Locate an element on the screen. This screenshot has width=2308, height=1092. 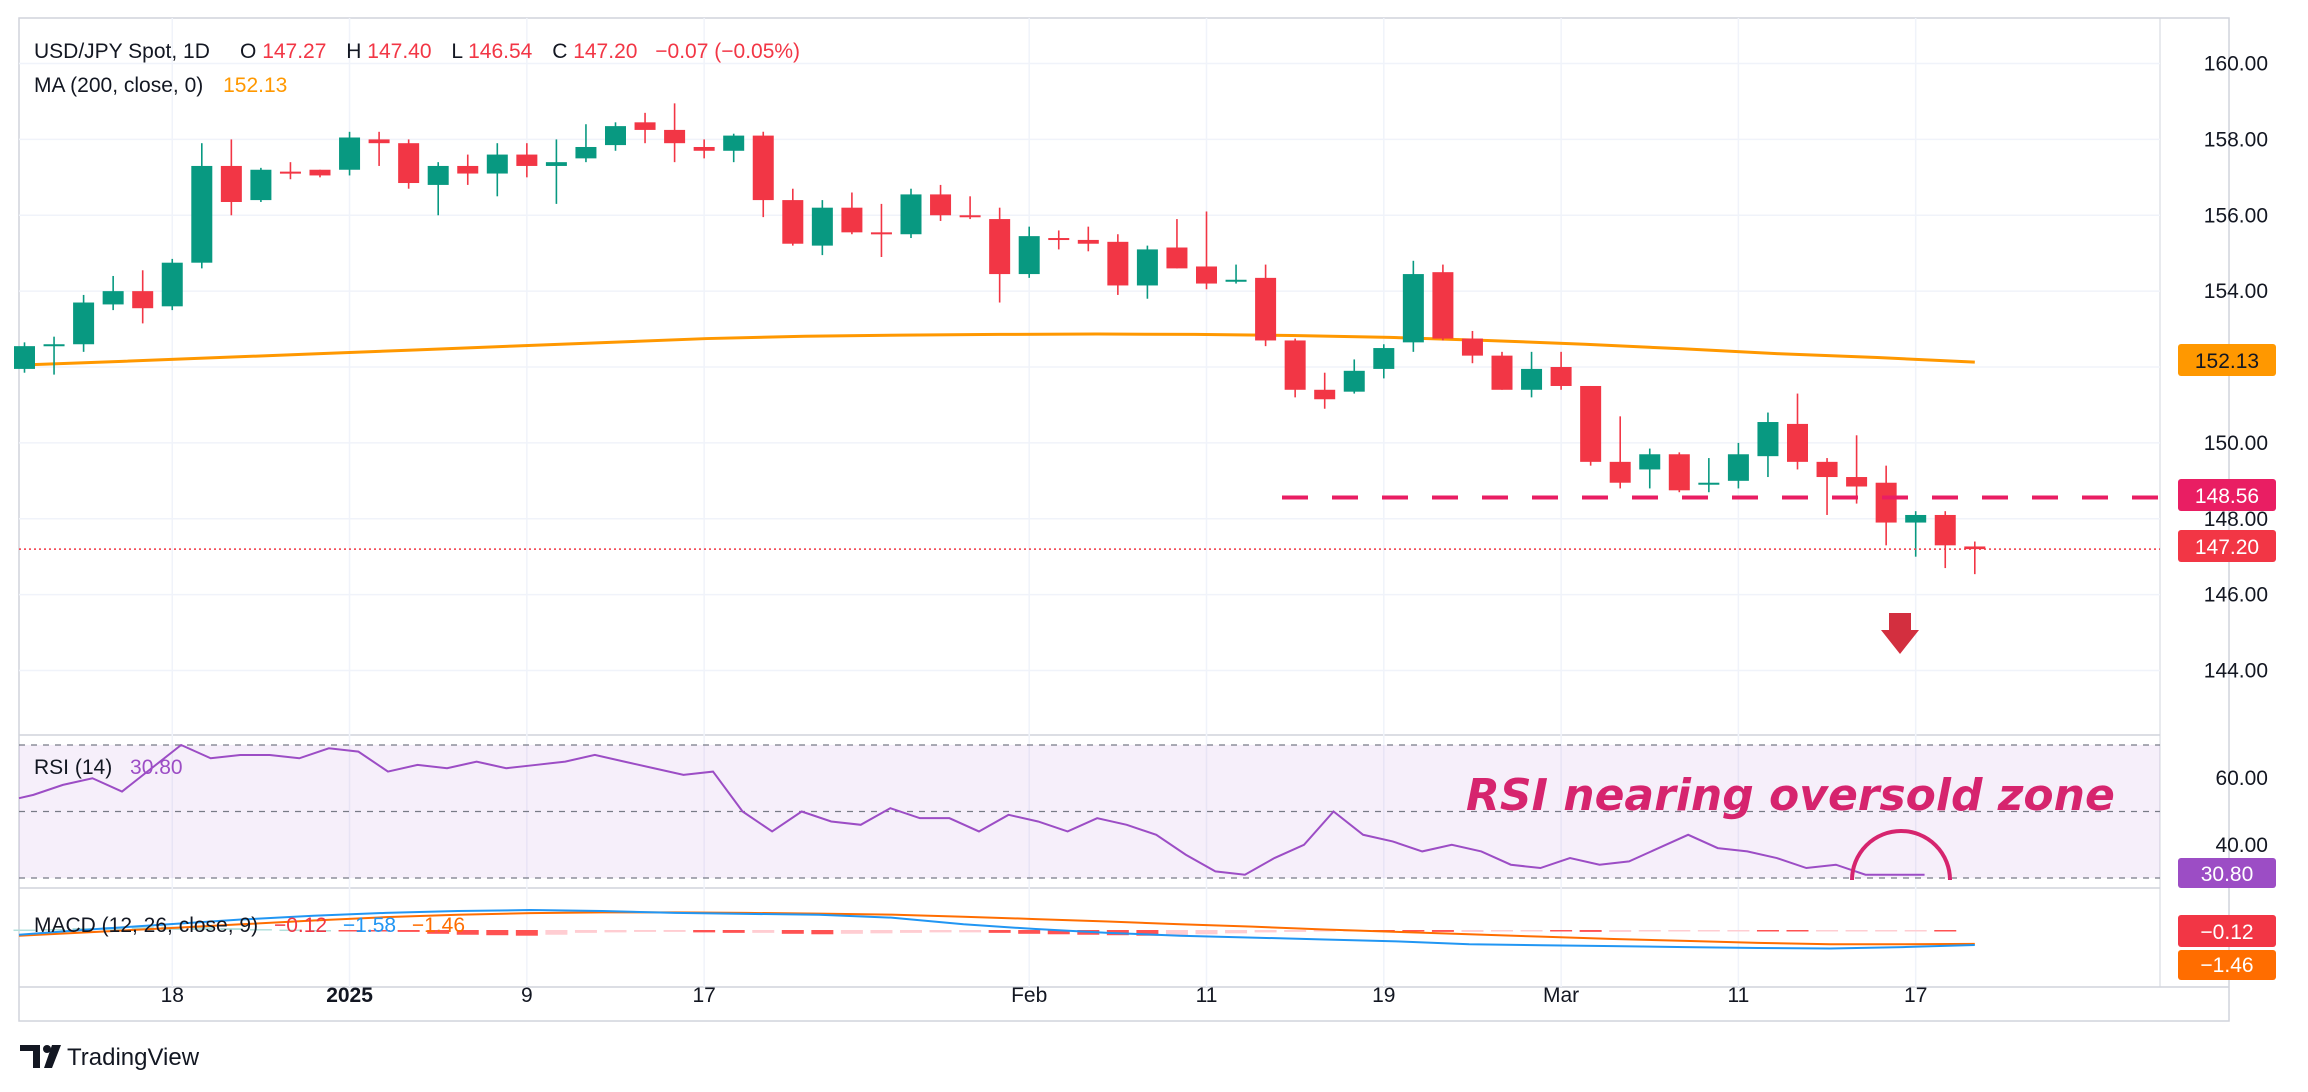
rsi-tick-0: 60.00 is located at coordinates (2241, 778).